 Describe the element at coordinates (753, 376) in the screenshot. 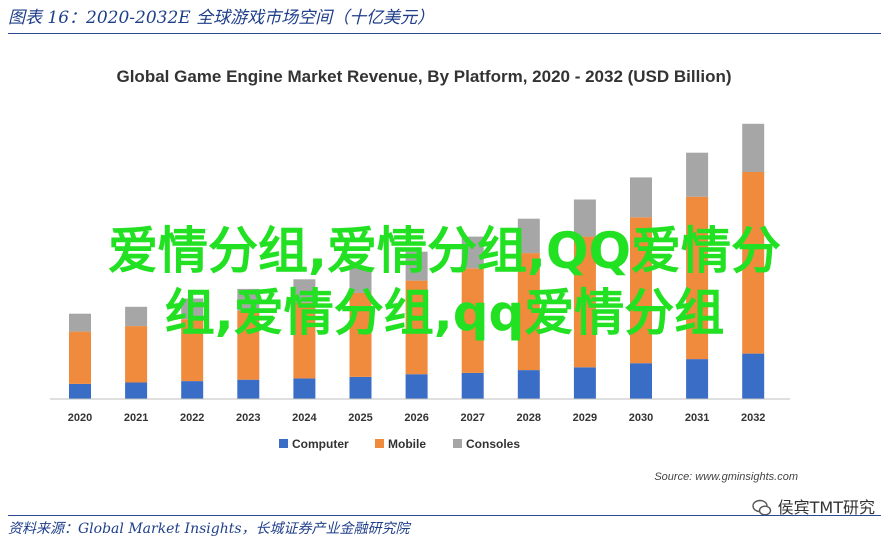

I see `bar-computer-2032` at that location.